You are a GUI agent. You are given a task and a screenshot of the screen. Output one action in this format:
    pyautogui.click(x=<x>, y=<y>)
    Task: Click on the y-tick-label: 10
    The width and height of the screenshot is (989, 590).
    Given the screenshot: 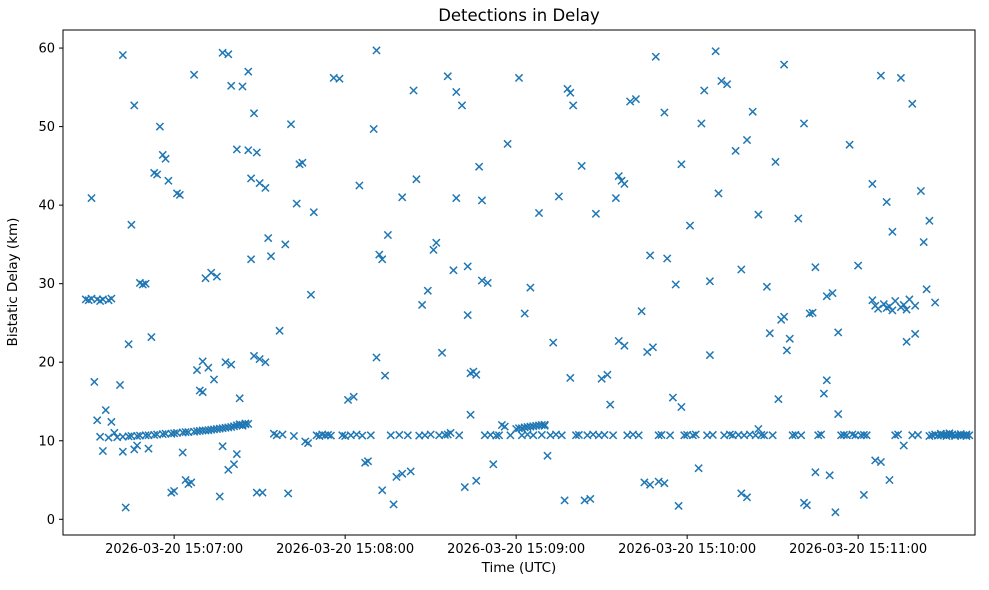 What is the action you would take?
    pyautogui.click(x=46, y=441)
    